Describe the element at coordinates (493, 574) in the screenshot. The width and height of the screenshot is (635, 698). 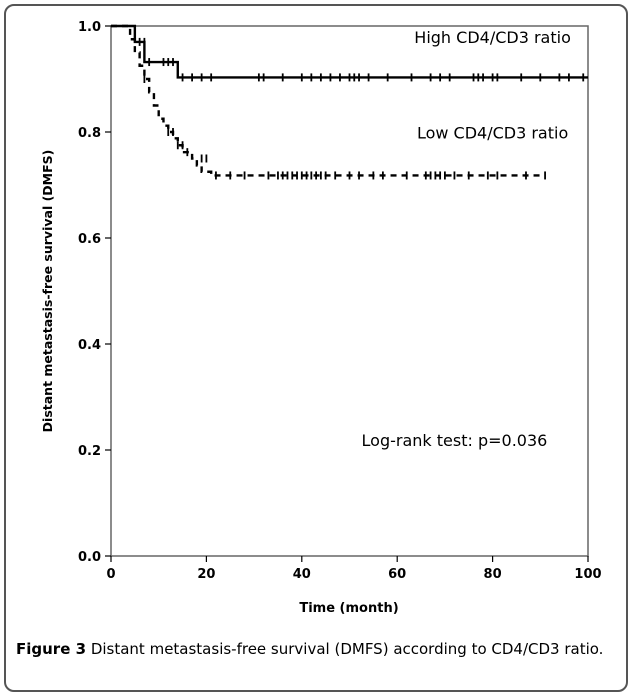
I see `x-tick-label: 80` at that location.